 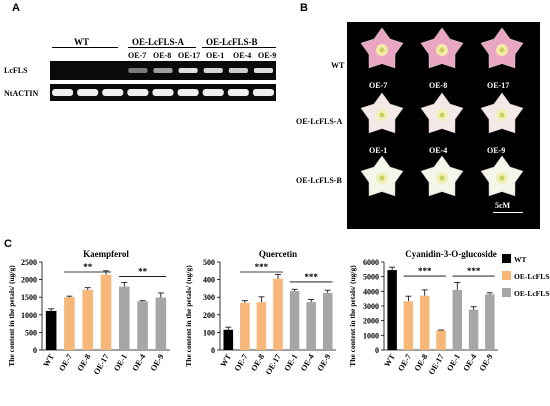 I want to click on flower-label-oe8: OE-8, so click(x=438, y=85).